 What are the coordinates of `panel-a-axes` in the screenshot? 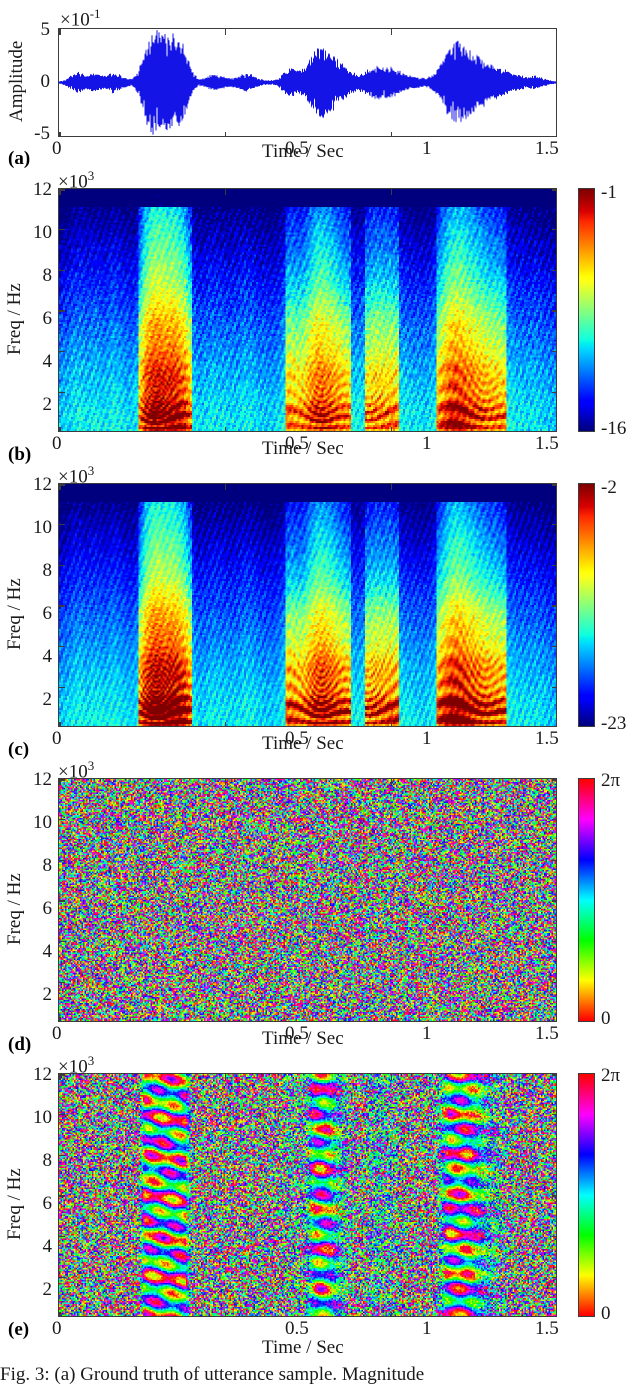 It's located at (307, 82).